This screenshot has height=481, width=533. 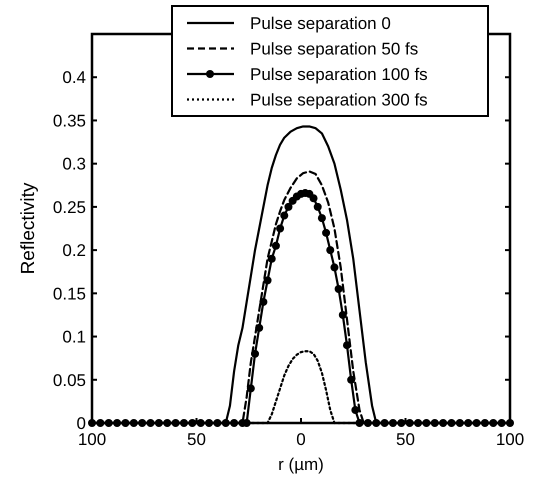 What do you see at coordinates (74, 250) in the screenshot?
I see `y-tick-label: 0.2` at bounding box center [74, 250].